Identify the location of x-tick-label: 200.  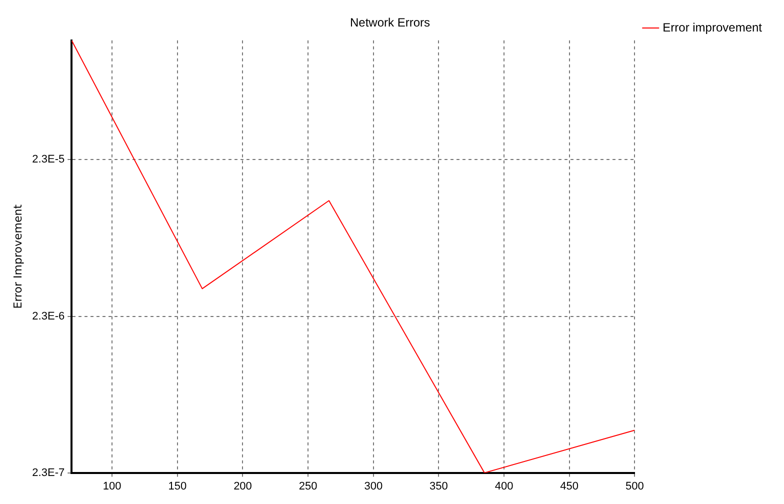
(243, 486).